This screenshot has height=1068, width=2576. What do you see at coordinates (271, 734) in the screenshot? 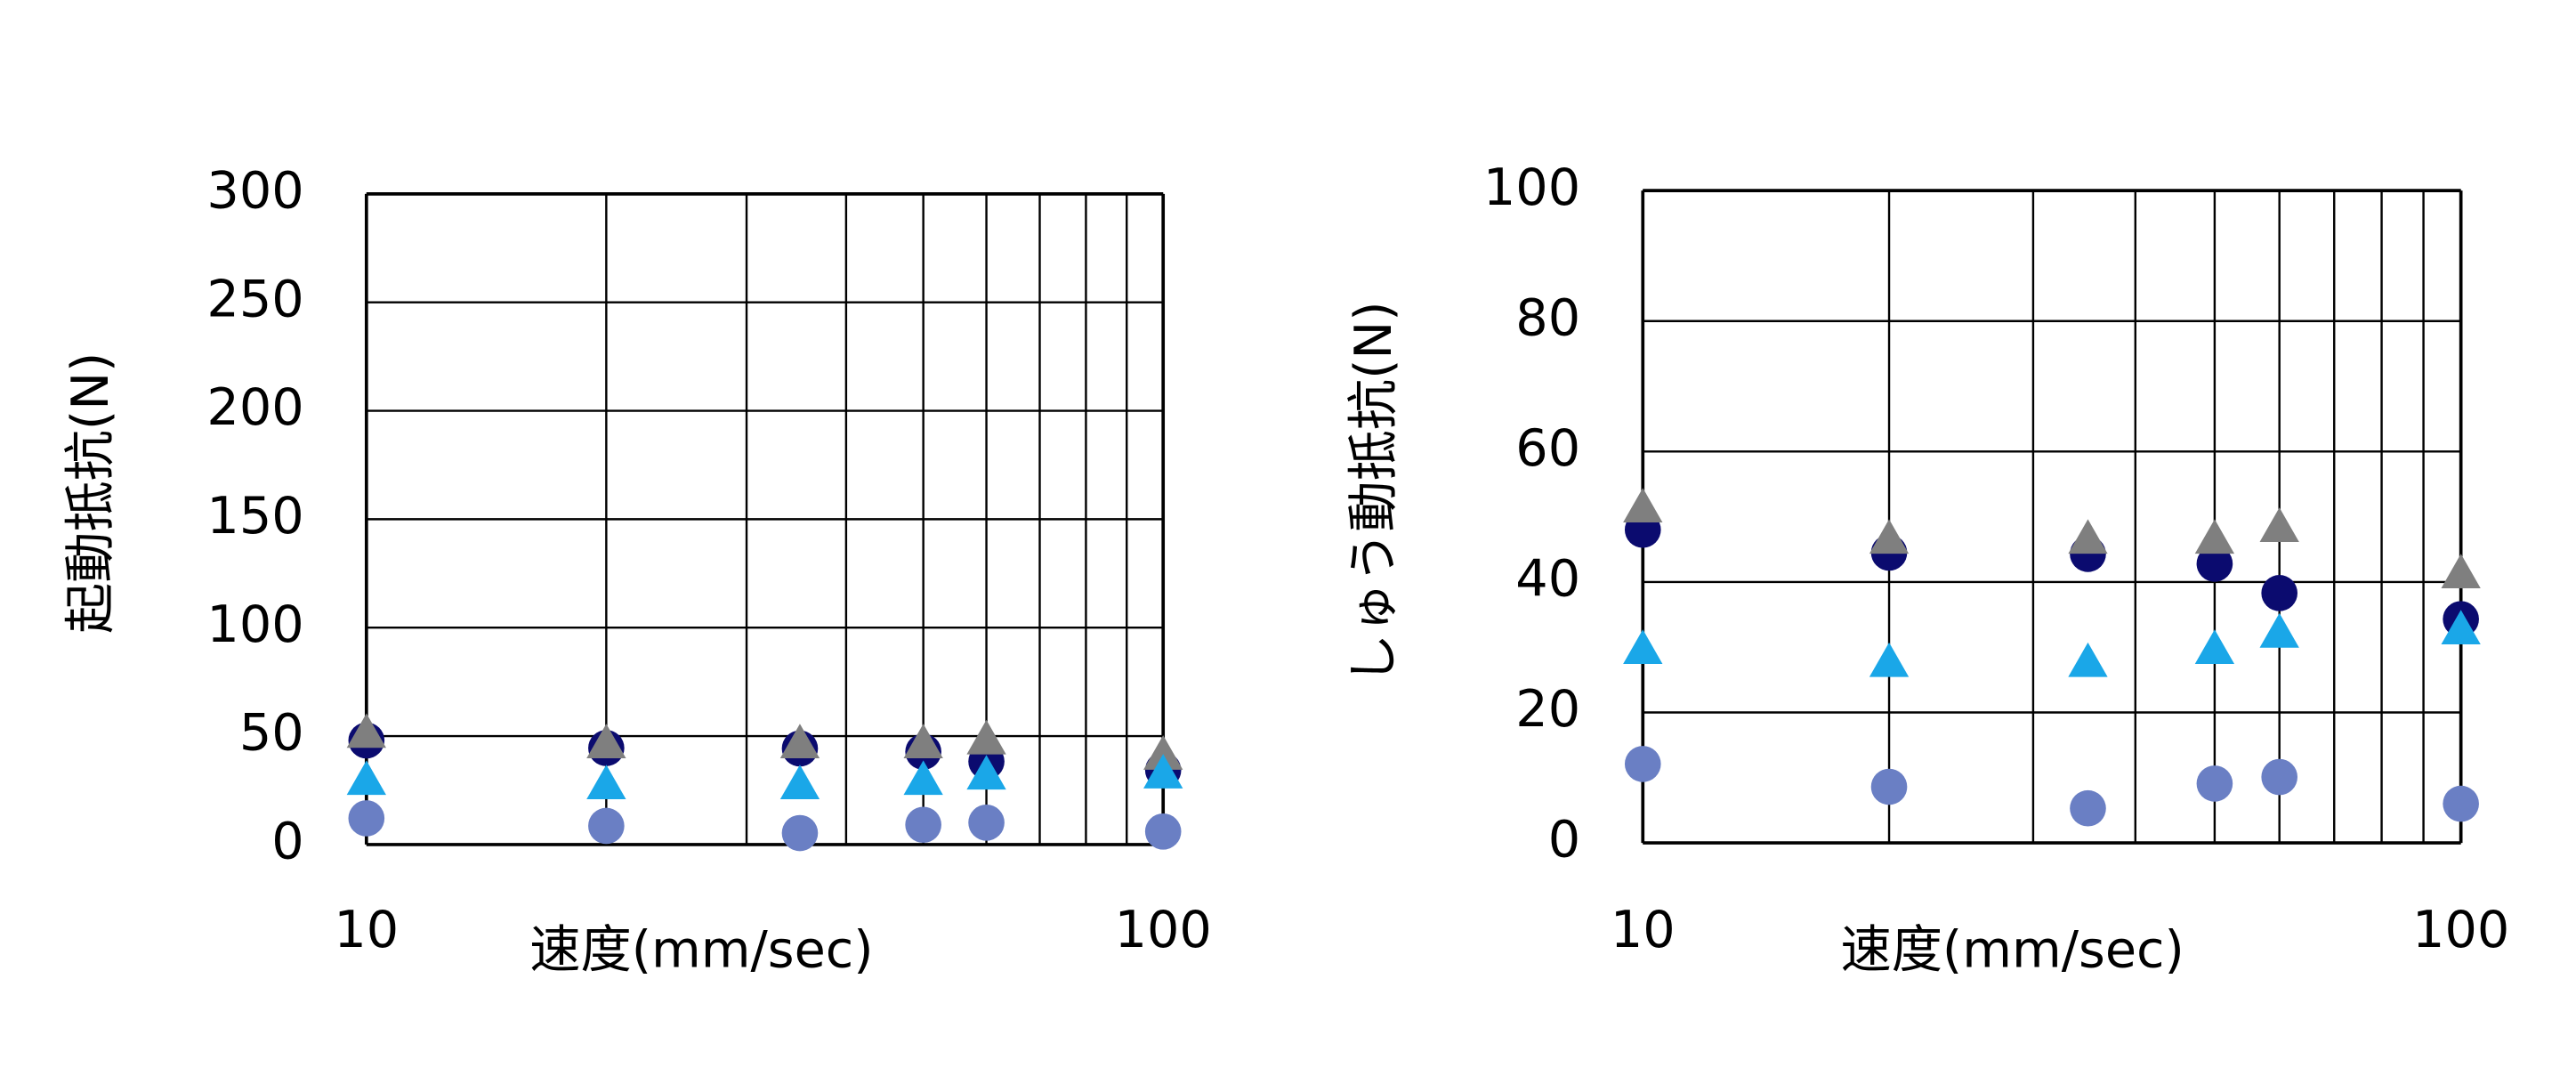
I see `y-tick-label: 50` at bounding box center [271, 734].